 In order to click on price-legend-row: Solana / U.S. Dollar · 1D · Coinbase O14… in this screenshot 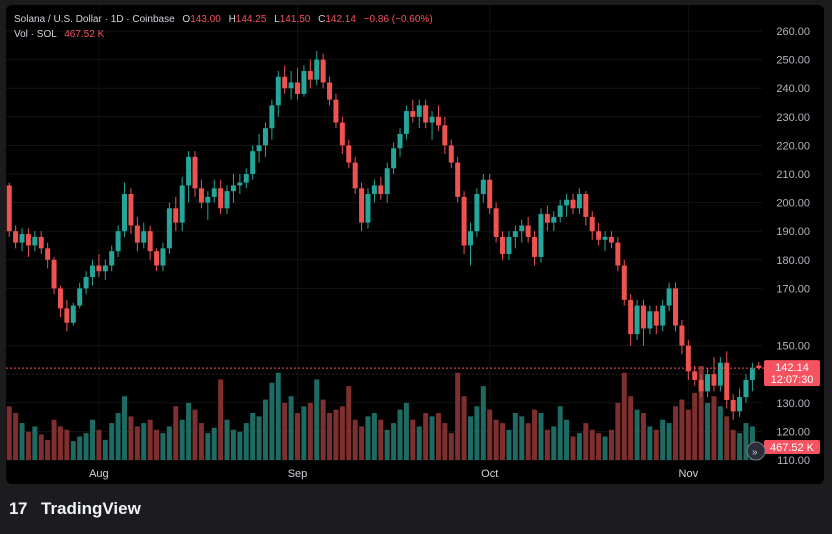, I will do `click(223, 19)`.